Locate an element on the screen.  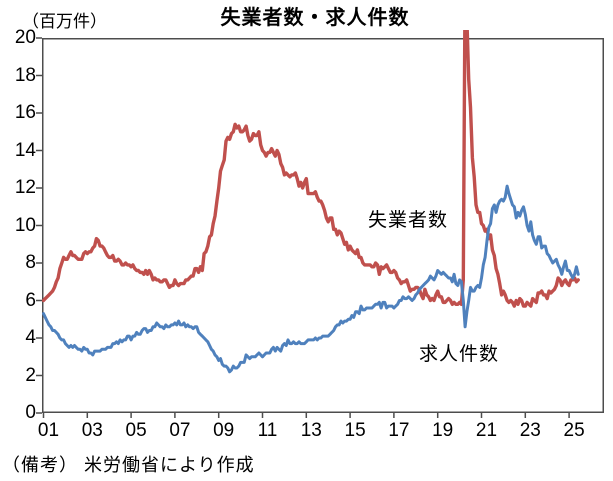
y-tick-label: 2 is located at coordinates (30, 375).